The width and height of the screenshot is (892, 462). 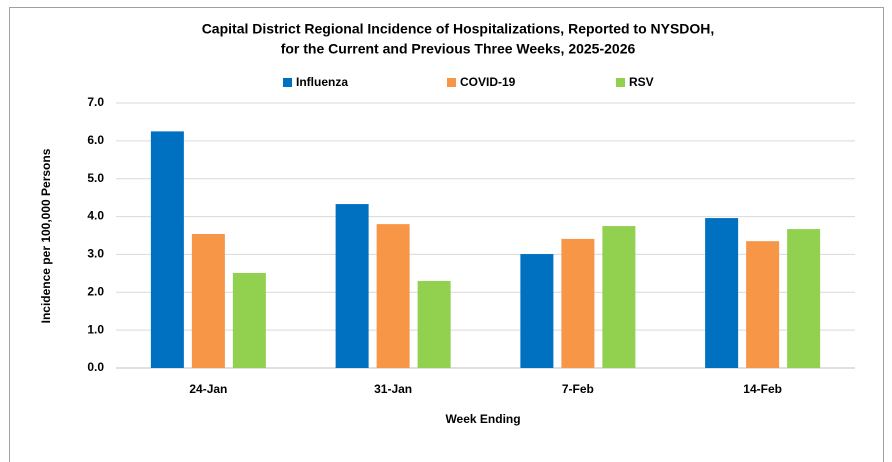 What do you see at coordinates (641, 82) in the screenshot?
I see `legend-label: RSV` at bounding box center [641, 82].